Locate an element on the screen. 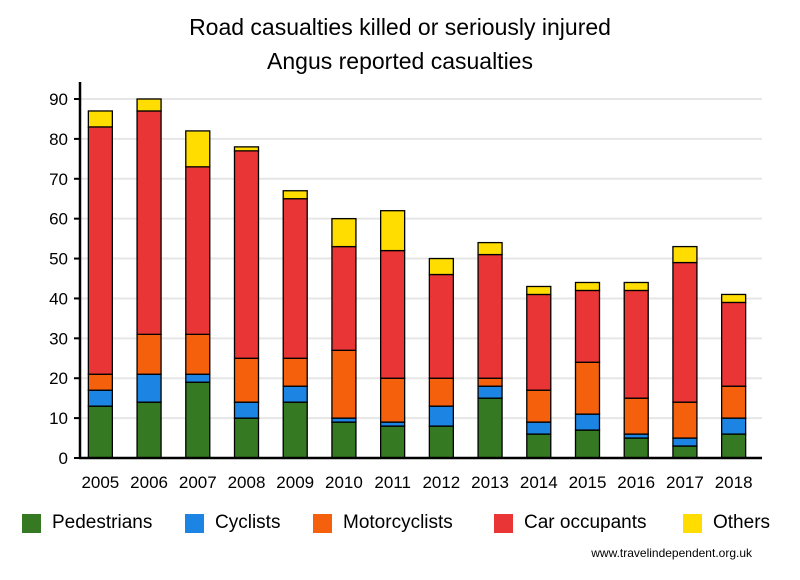 Image resolution: width=800 pixels, height=580 pixels. legend-swatch-others is located at coordinates (692, 523).